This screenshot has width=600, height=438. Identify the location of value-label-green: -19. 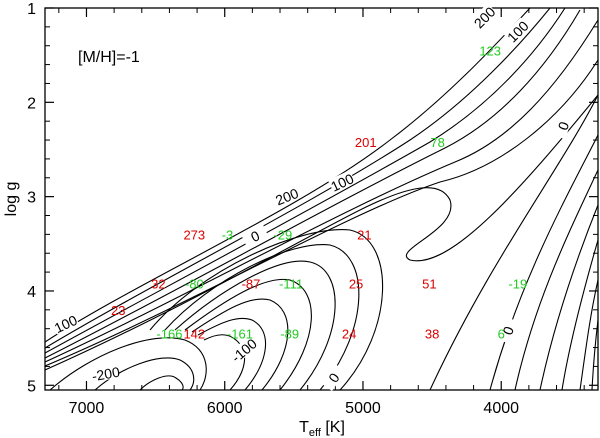
(517, 283).